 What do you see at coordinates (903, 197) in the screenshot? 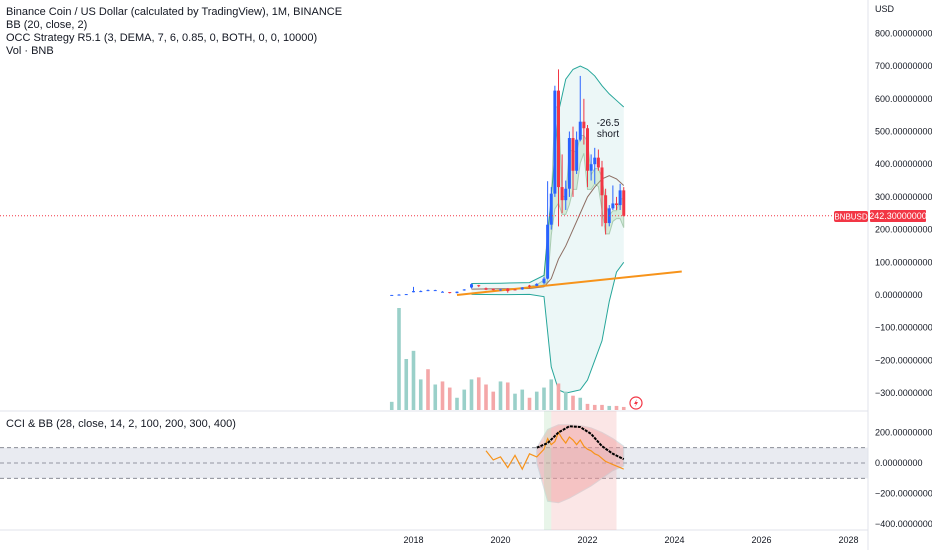
I see `price-tick-label: 300.00000000` at bounding box center [903, 197].